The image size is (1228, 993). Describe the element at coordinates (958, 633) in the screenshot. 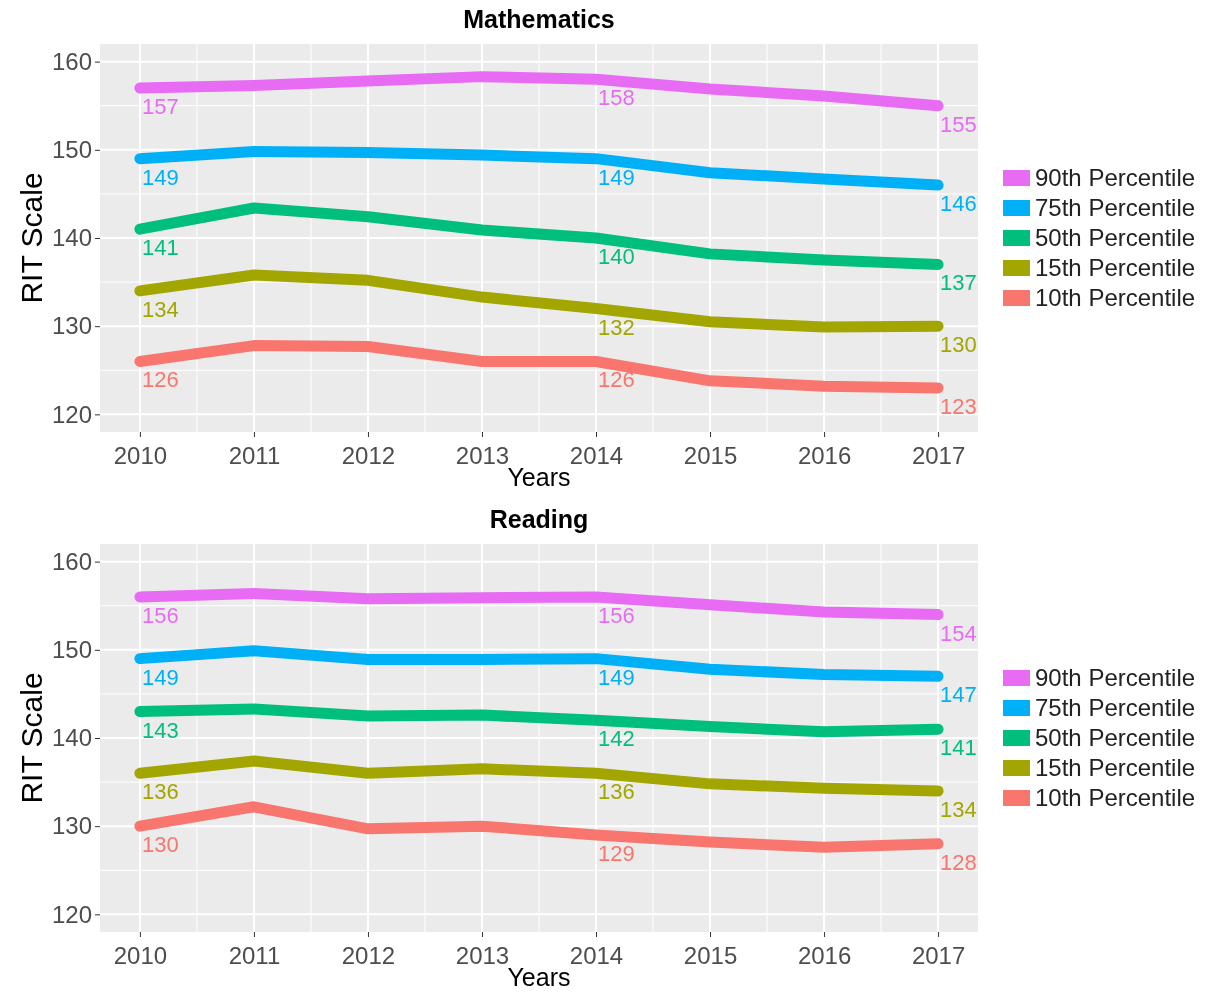

I see `data-label: 154` at that location.